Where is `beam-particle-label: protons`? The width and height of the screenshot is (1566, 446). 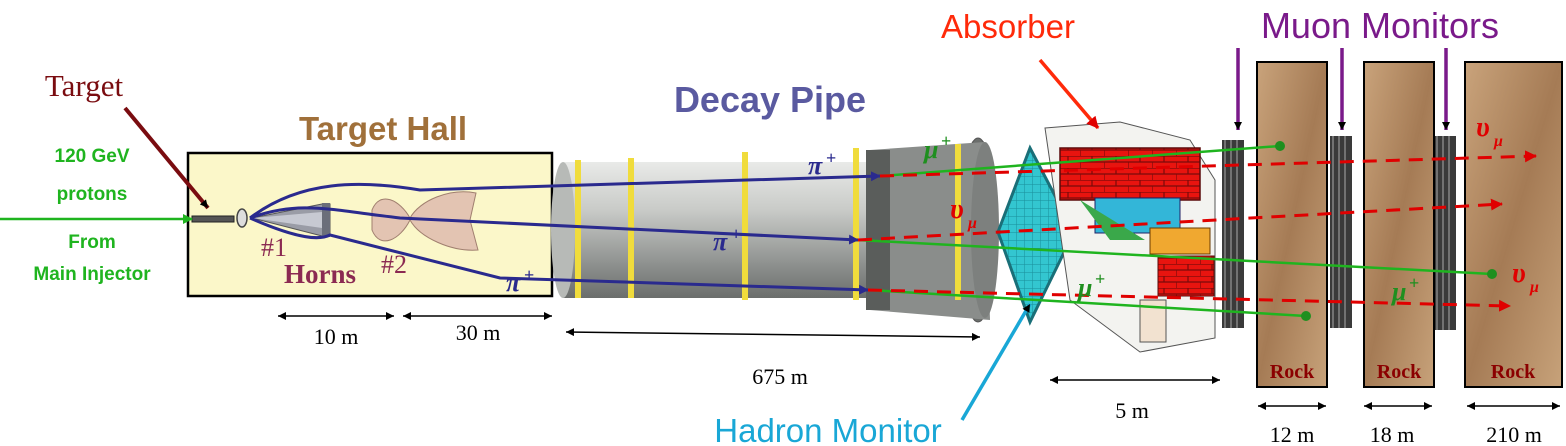
beam-particle-label: protons is located at coordinates (92, 194).